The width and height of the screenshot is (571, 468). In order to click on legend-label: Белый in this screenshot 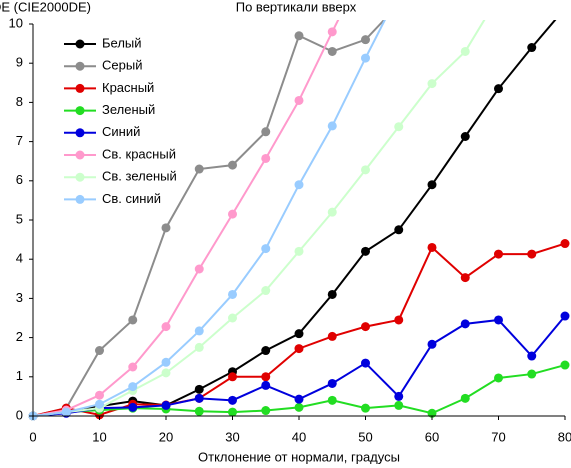, I will do `click(122, 42)`.